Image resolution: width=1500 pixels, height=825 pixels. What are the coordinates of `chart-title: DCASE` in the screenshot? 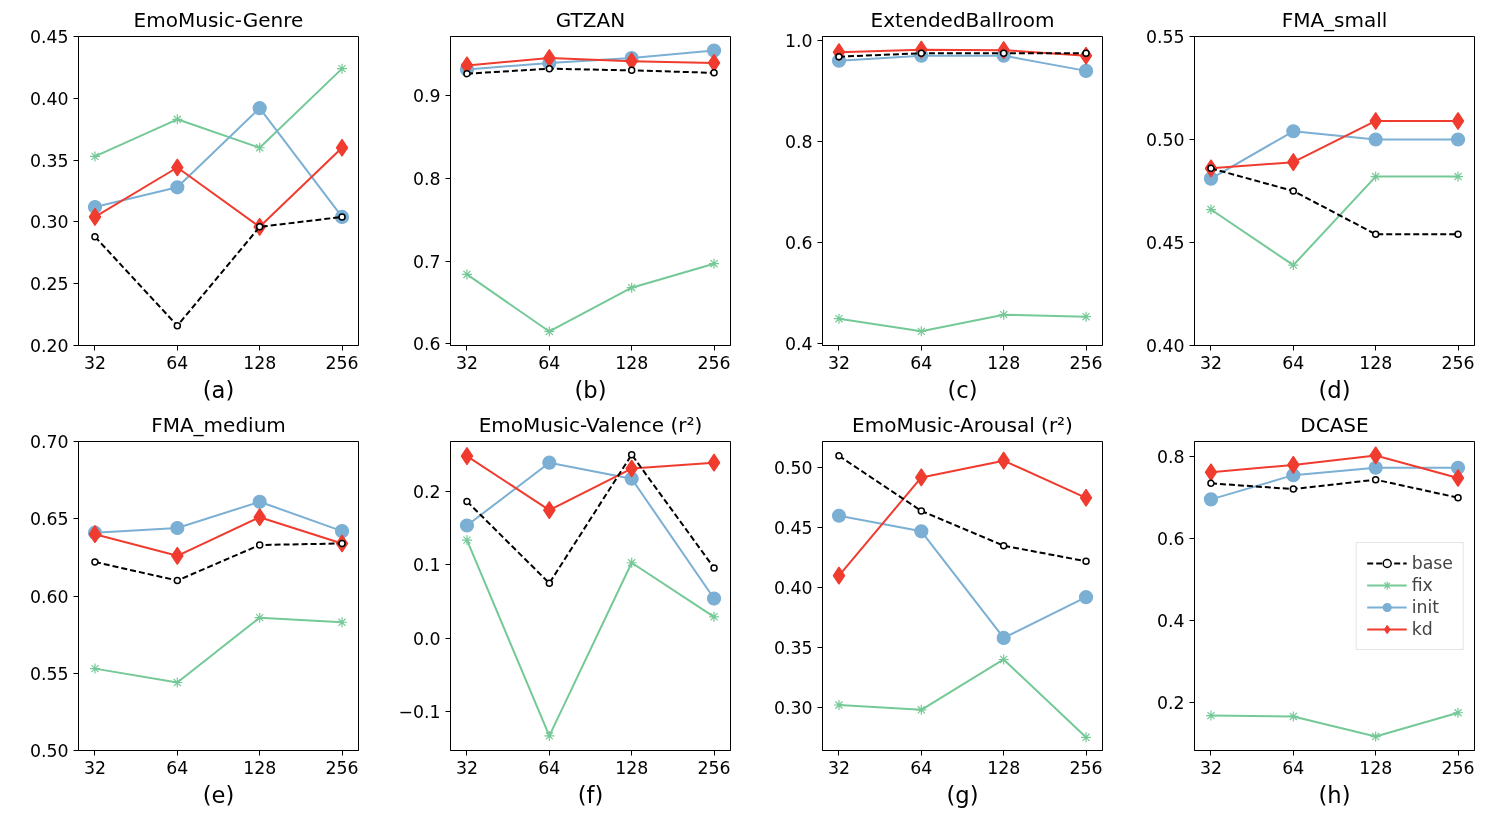 It's located at (1334, 424).